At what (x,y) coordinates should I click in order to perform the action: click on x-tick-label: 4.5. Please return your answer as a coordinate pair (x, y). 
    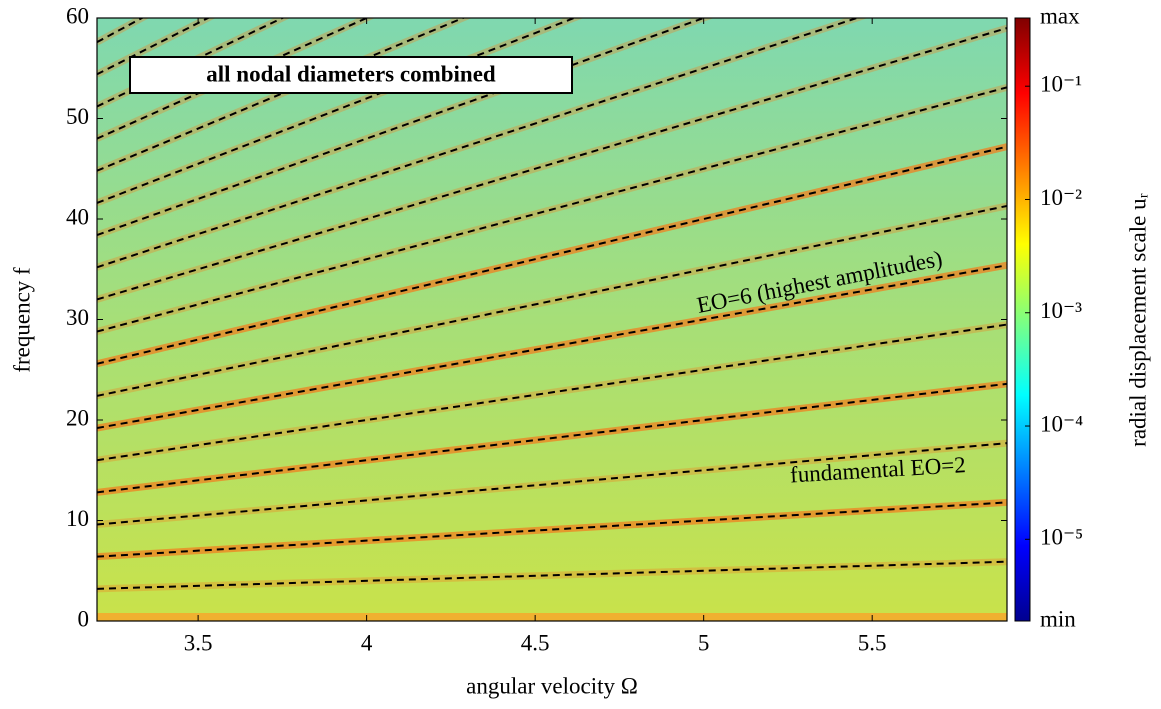
    Looking at the image, I should click on (535, 642).